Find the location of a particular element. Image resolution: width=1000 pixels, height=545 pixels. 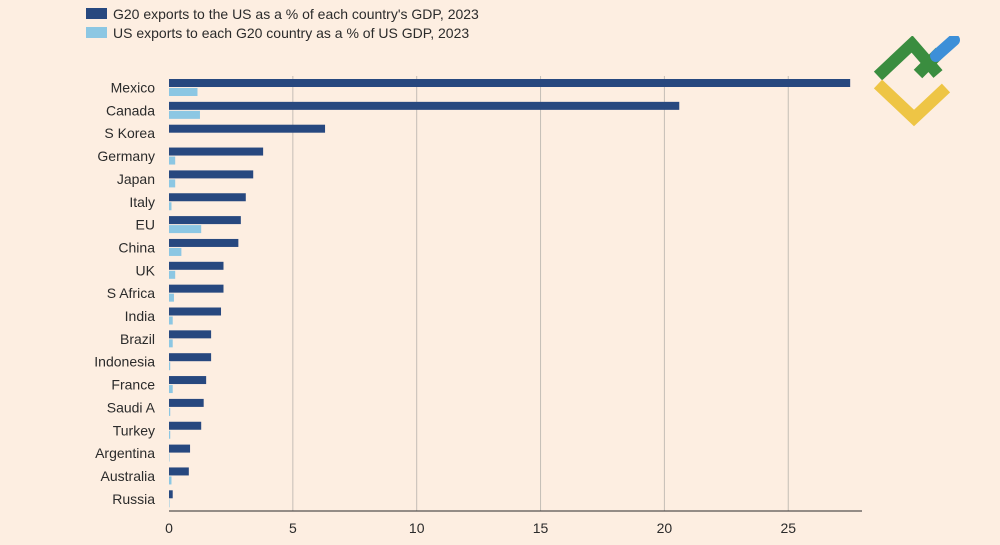

bar-series2-eu is located at coordinates (185, 229).